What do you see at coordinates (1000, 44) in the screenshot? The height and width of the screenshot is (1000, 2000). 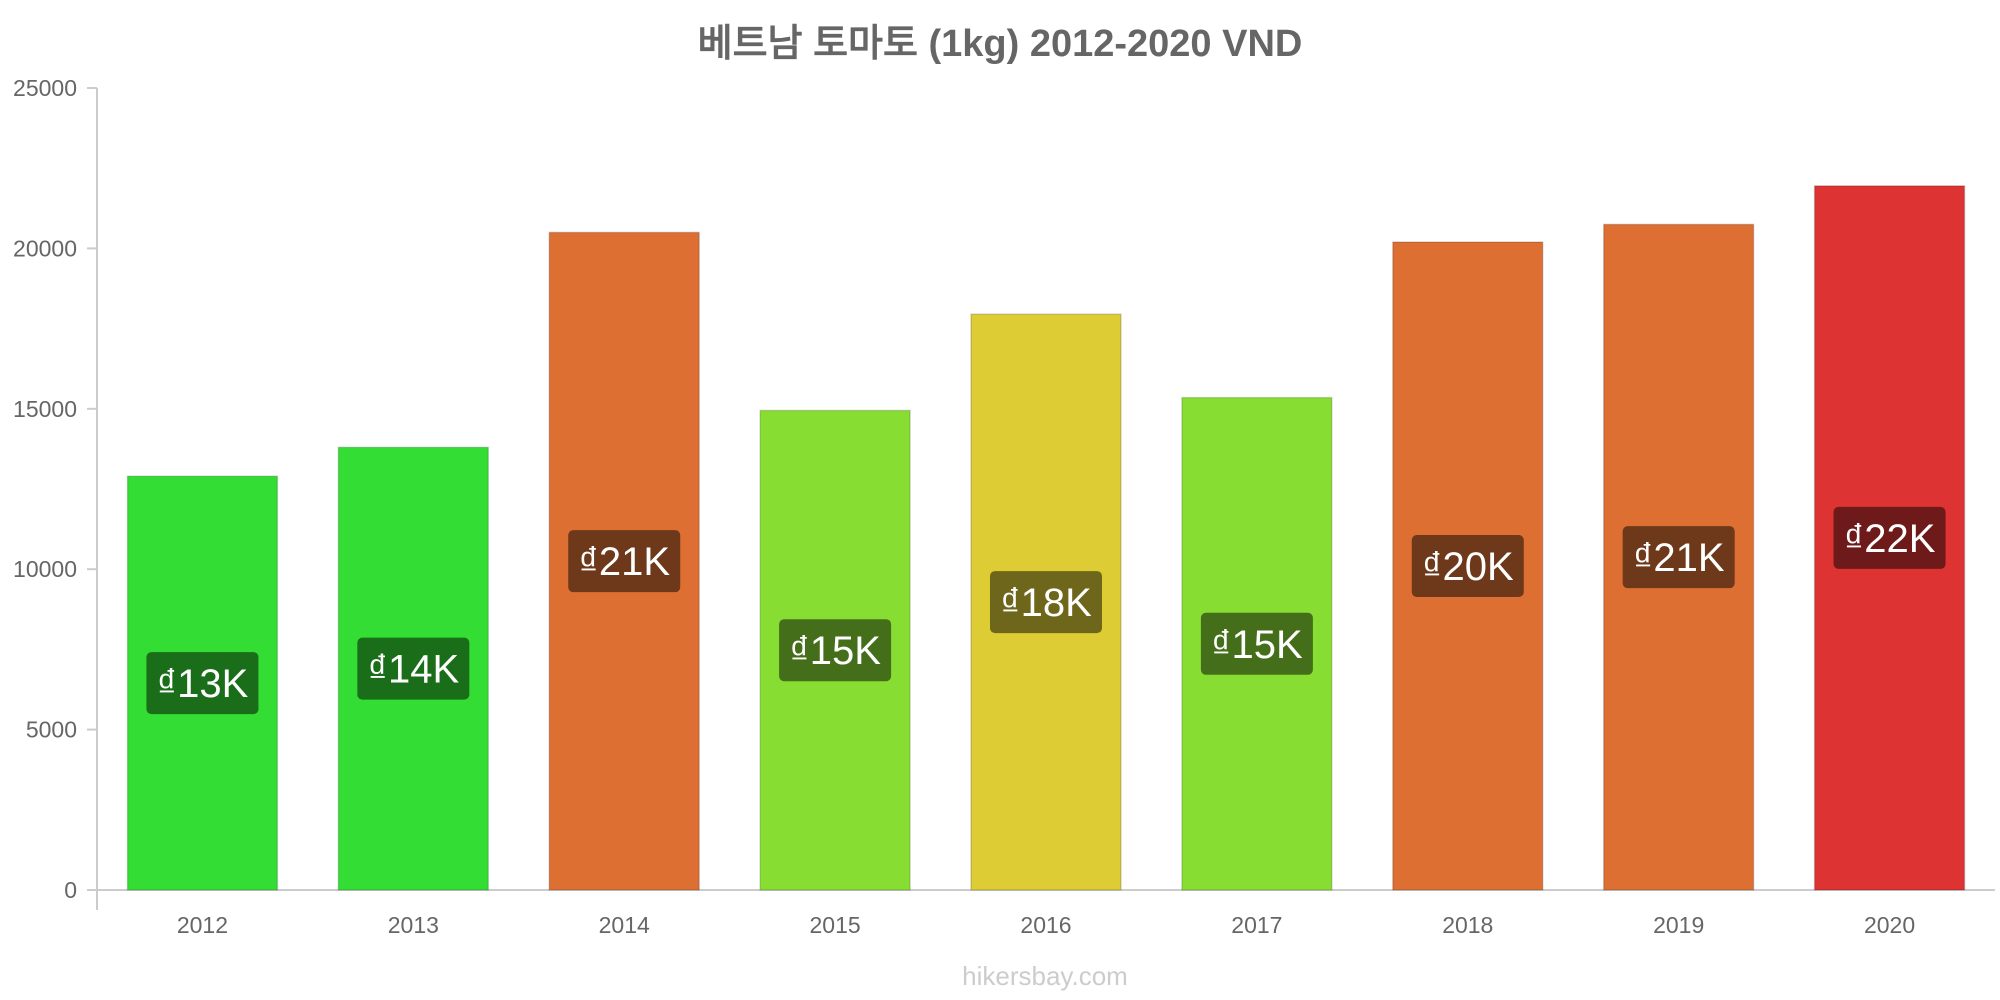 I see `chart-title: 베트남 토마토 (1kg) 2012-2020 VND` at bounding box center [1000, 44].